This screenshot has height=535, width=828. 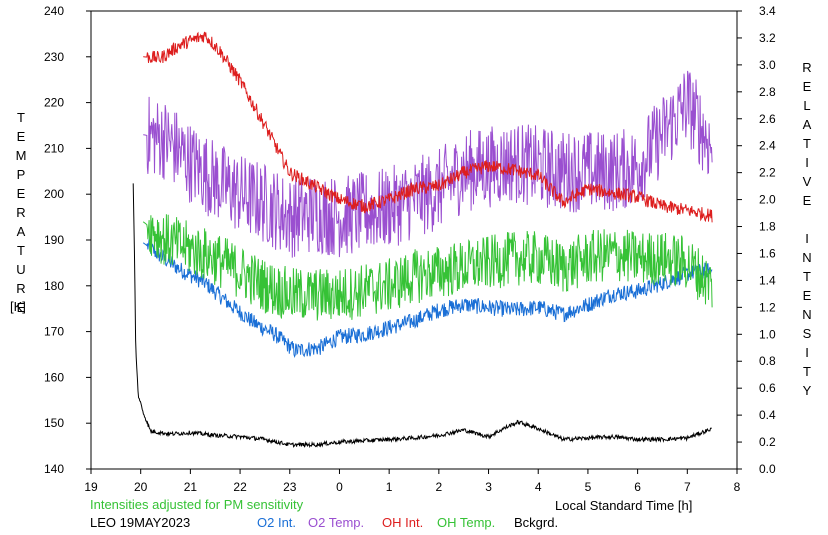 What do you see at coordinates (767, 146) in the screenshot?
I see `y-right-tick-label: 2.4` at bounding box center [767, 146].